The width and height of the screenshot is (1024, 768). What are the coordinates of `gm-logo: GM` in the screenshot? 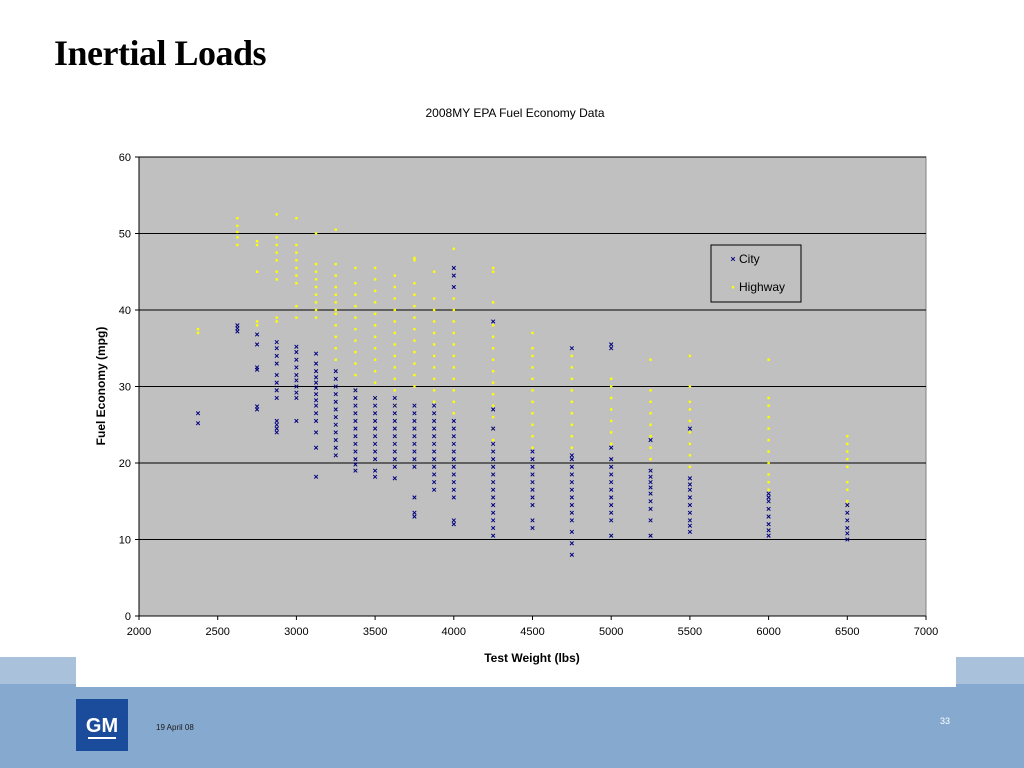 It's located at (102, 725).